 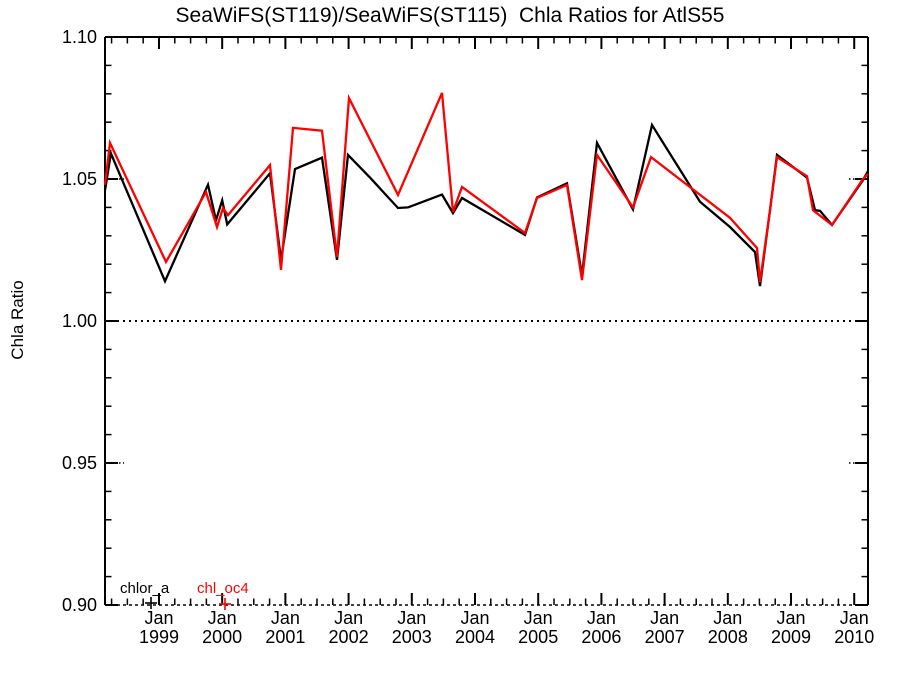 I want to click on y-tick-label: 1.10, so click(x=79, y=37).